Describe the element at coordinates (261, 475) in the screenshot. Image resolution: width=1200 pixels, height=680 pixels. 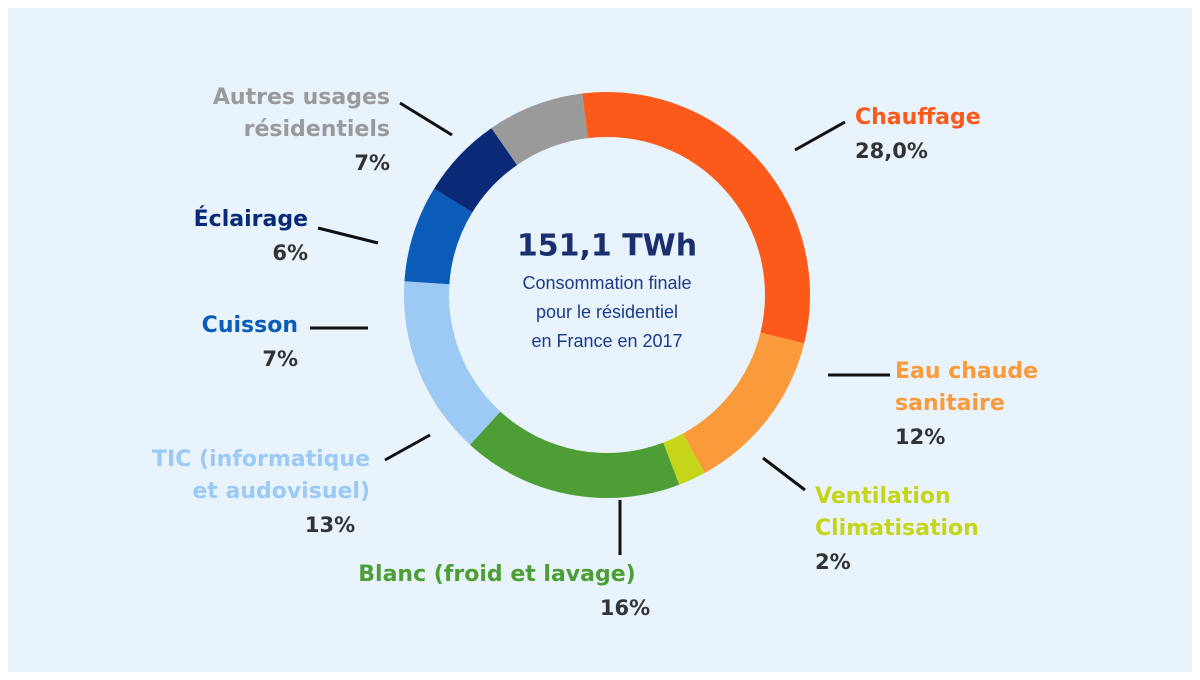
I see `category-label: TIC (informatique et audovisuel)` at that location.